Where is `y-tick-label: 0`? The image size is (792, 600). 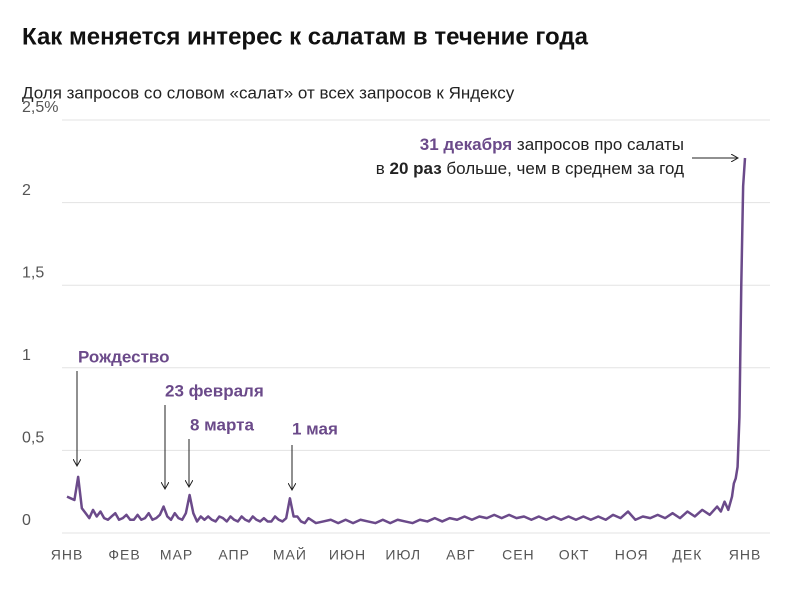
y-tick-label: 0 is located at coordinates (26, 520).